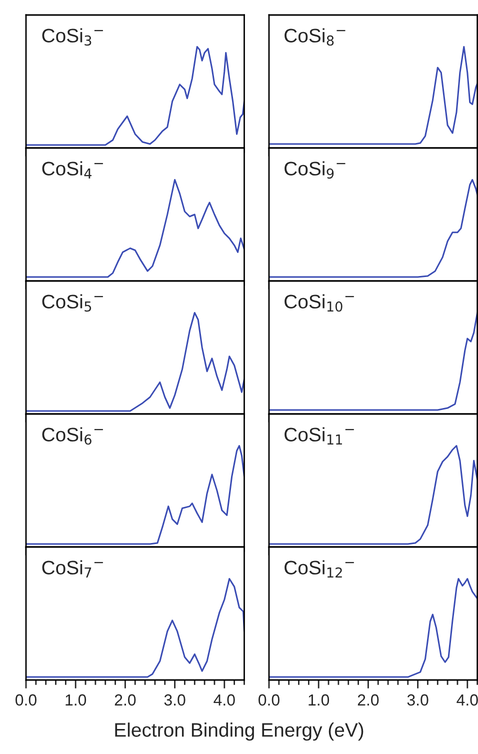 This screenshot has height=754, width=478. Describe the element at coordinates (315, 37) in the screenshot. I see `chart-title: CoSi$_{8}$$^{−}$` at that location.